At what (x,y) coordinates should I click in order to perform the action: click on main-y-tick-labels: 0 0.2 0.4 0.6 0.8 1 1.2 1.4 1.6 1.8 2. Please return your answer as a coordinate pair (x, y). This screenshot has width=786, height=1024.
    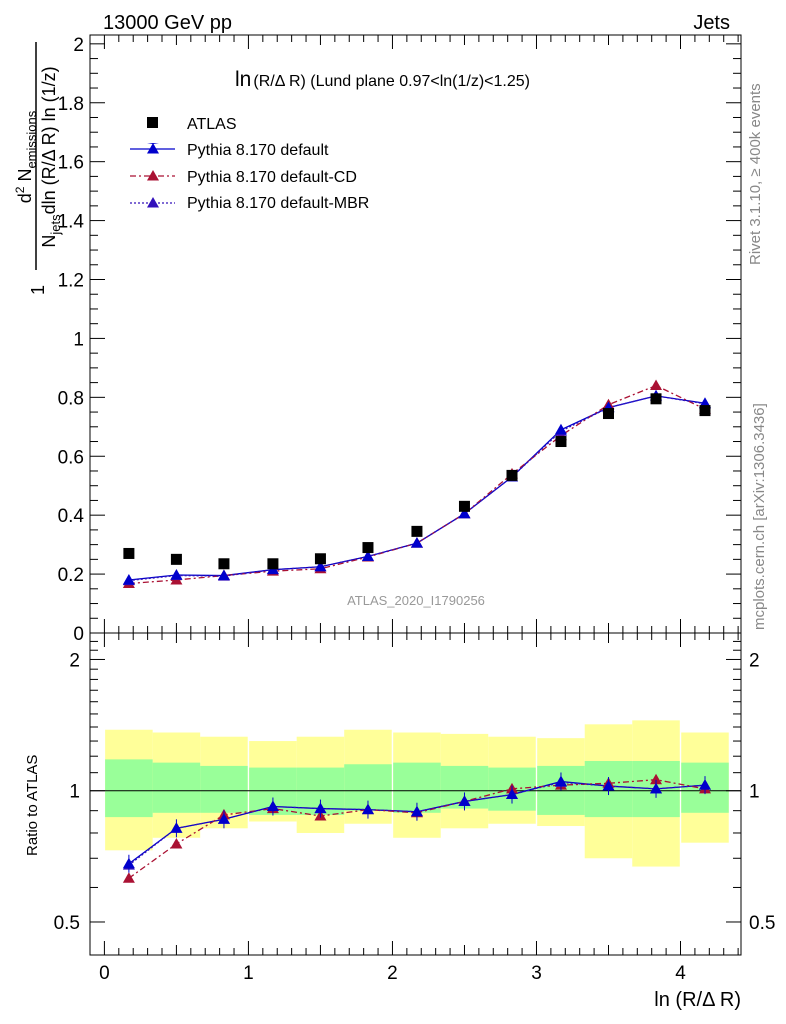
    Looking at the image, I should click on (71, 340).